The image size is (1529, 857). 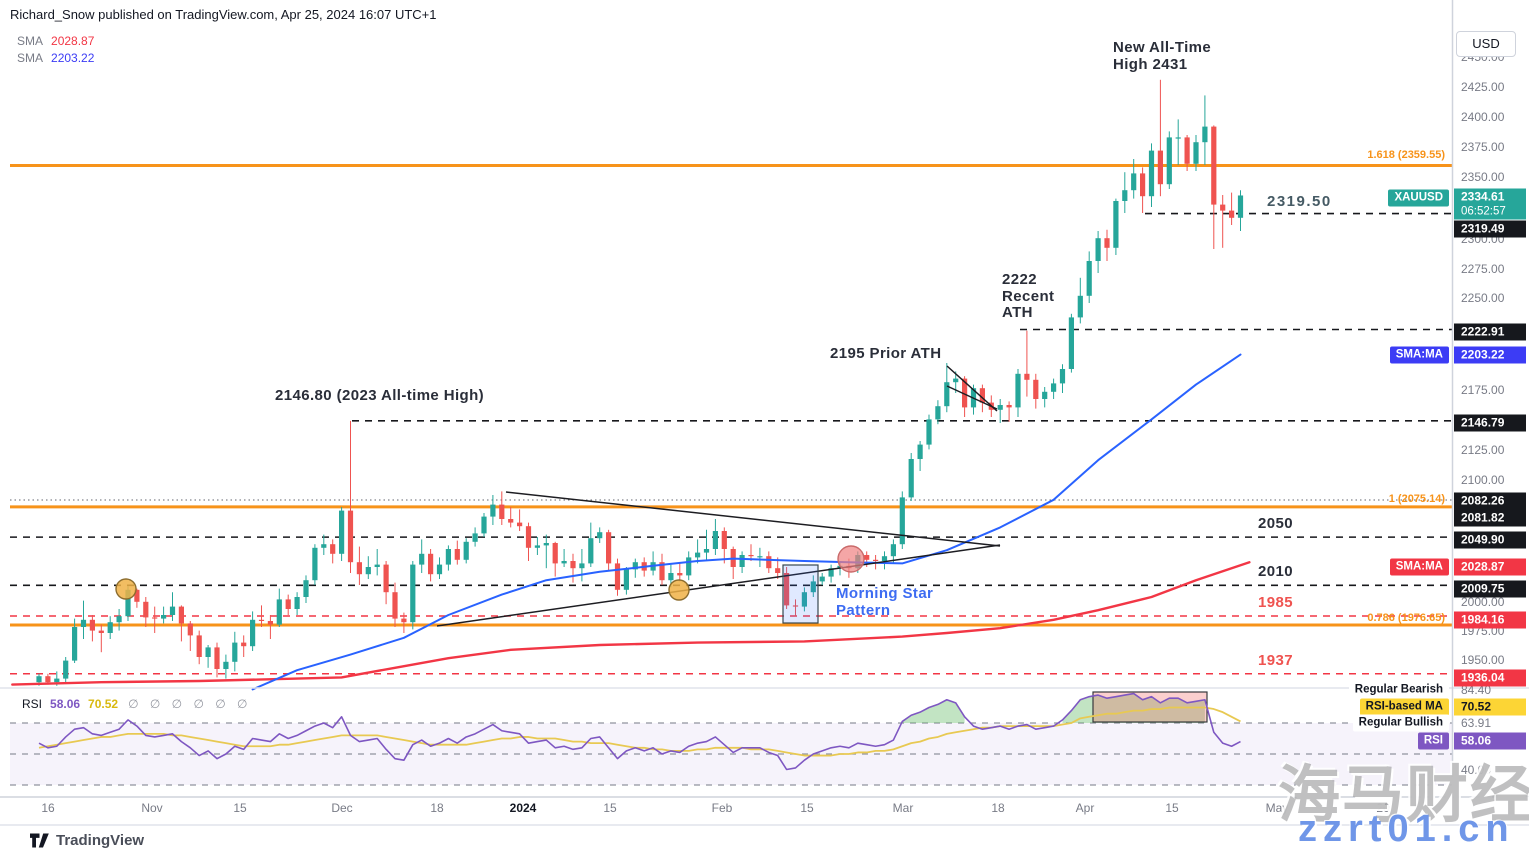 I want to click on tradingview-brand-text: TradingView, so click(x=100, y=840).